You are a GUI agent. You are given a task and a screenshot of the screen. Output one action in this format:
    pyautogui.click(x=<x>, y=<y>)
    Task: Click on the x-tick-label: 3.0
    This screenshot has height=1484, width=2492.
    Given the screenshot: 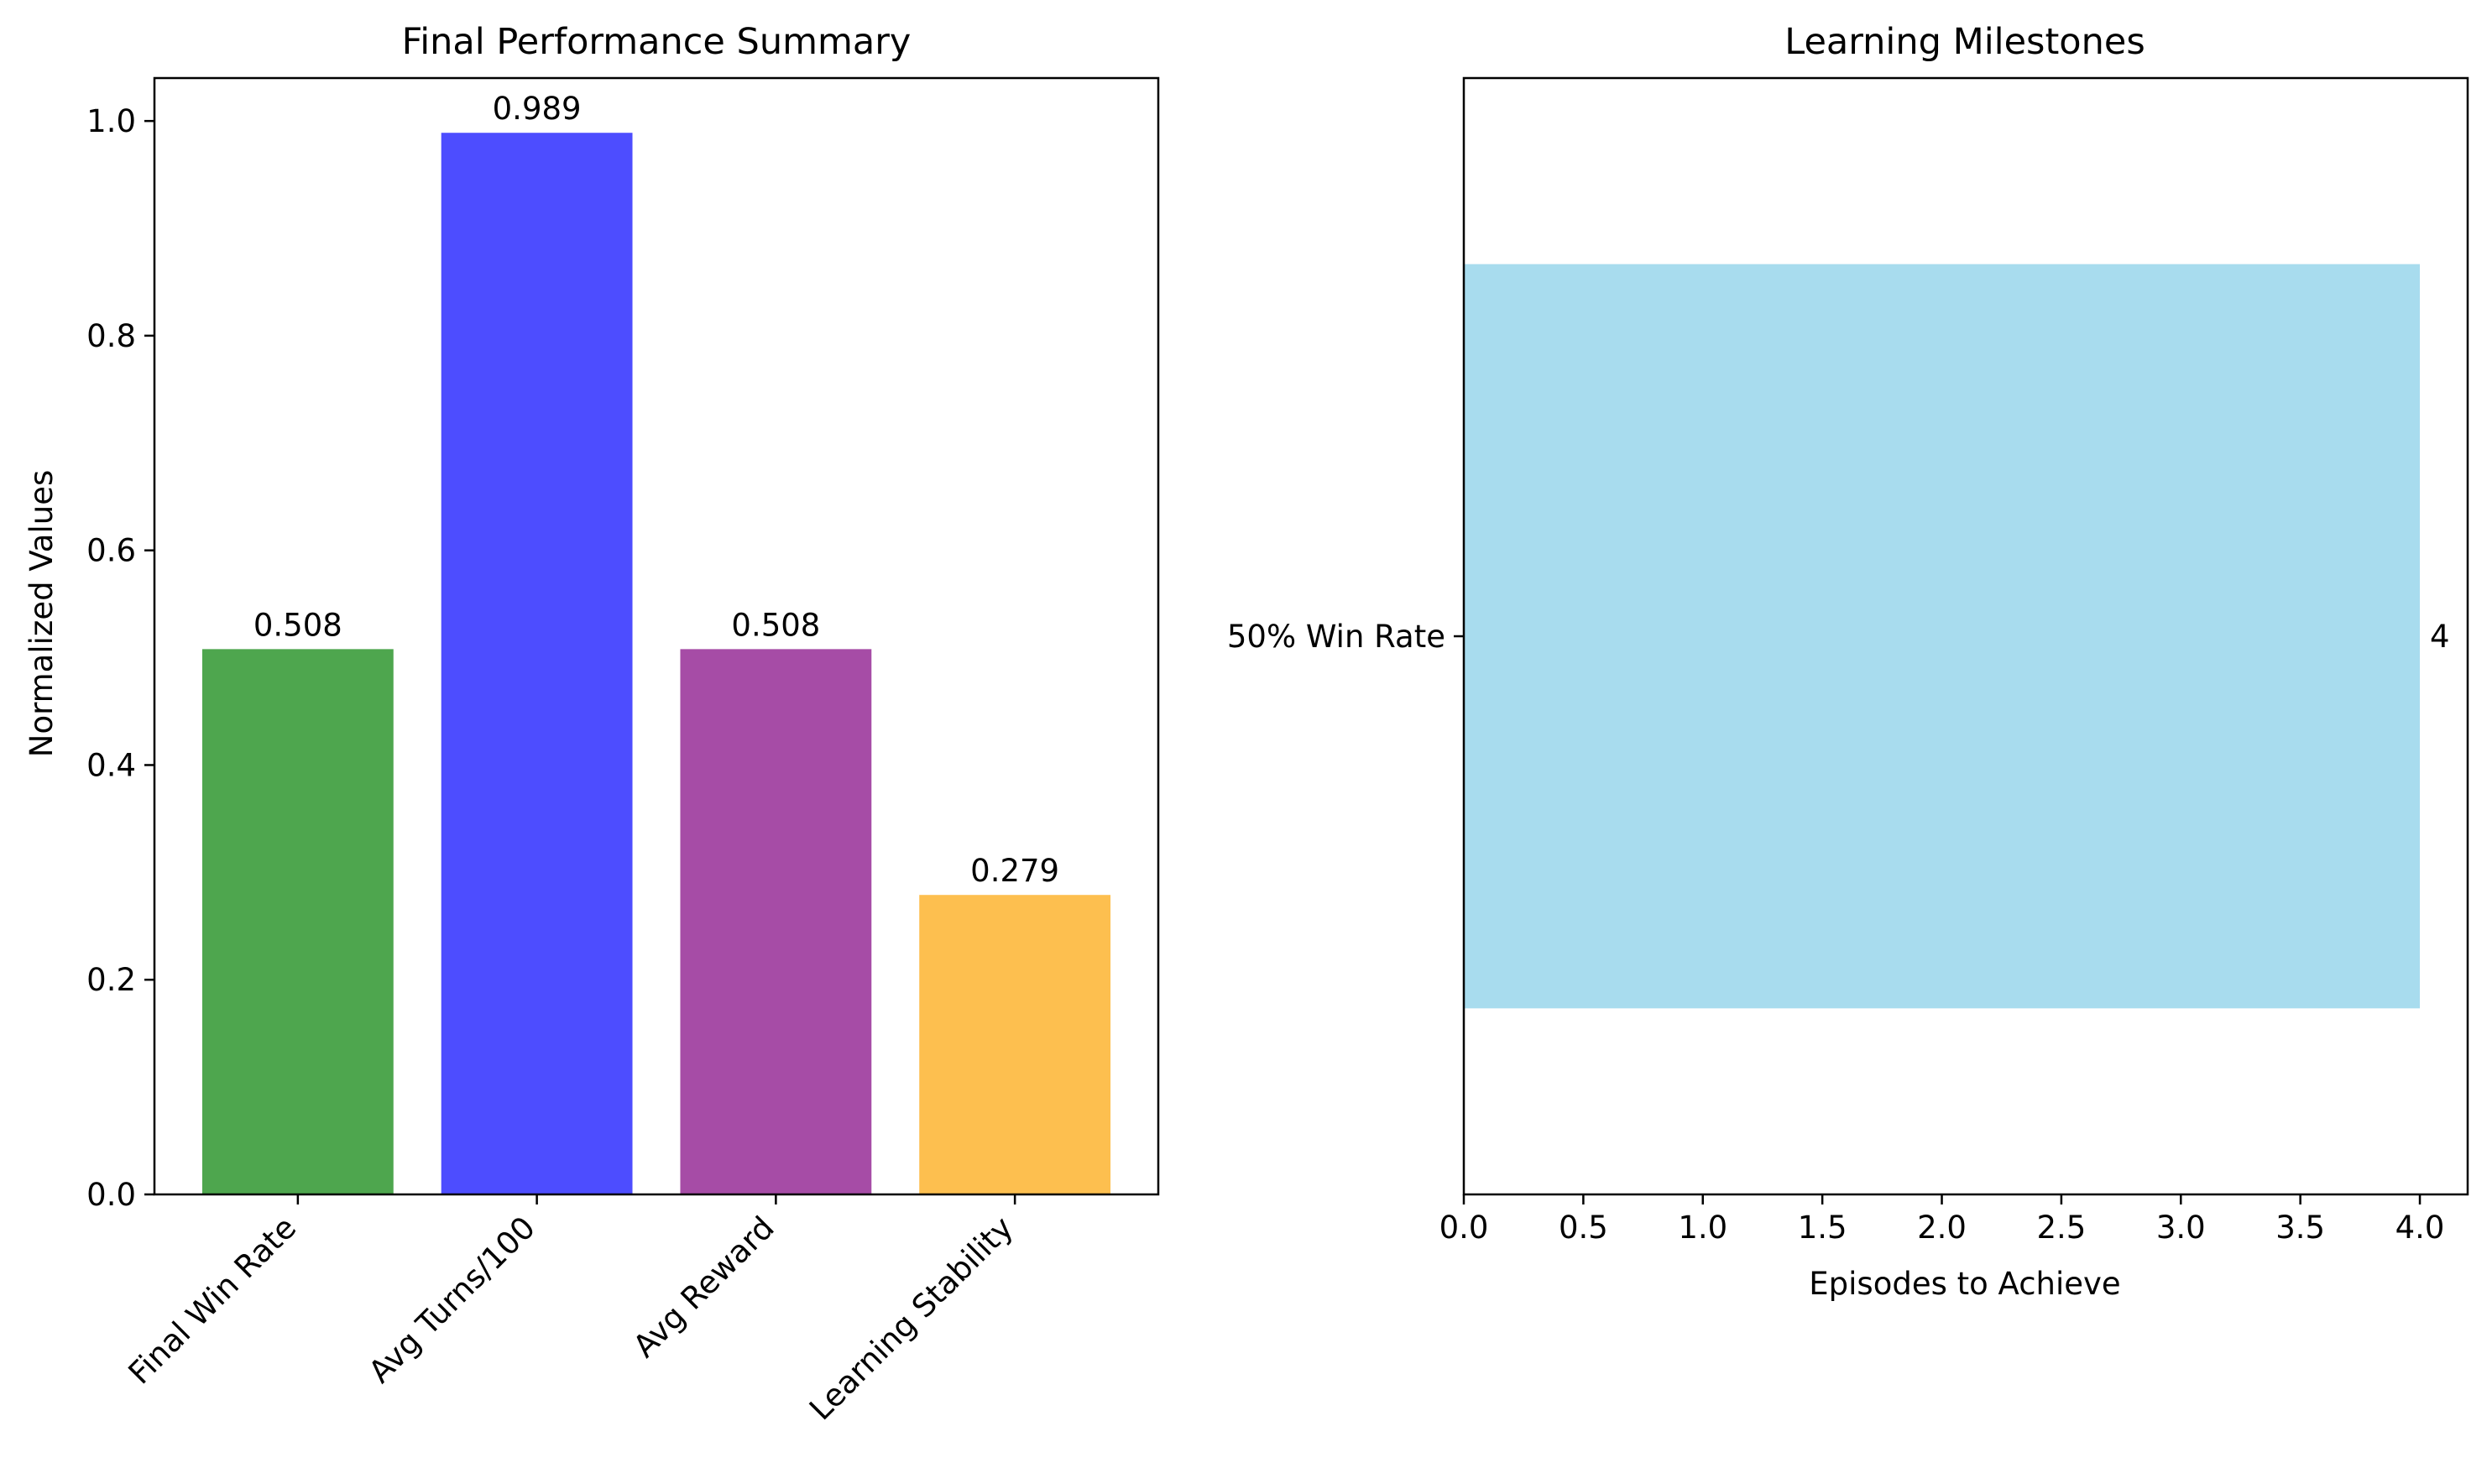 What is the action you would take?
    pyautogui.click(x=2181, y=1228)
    